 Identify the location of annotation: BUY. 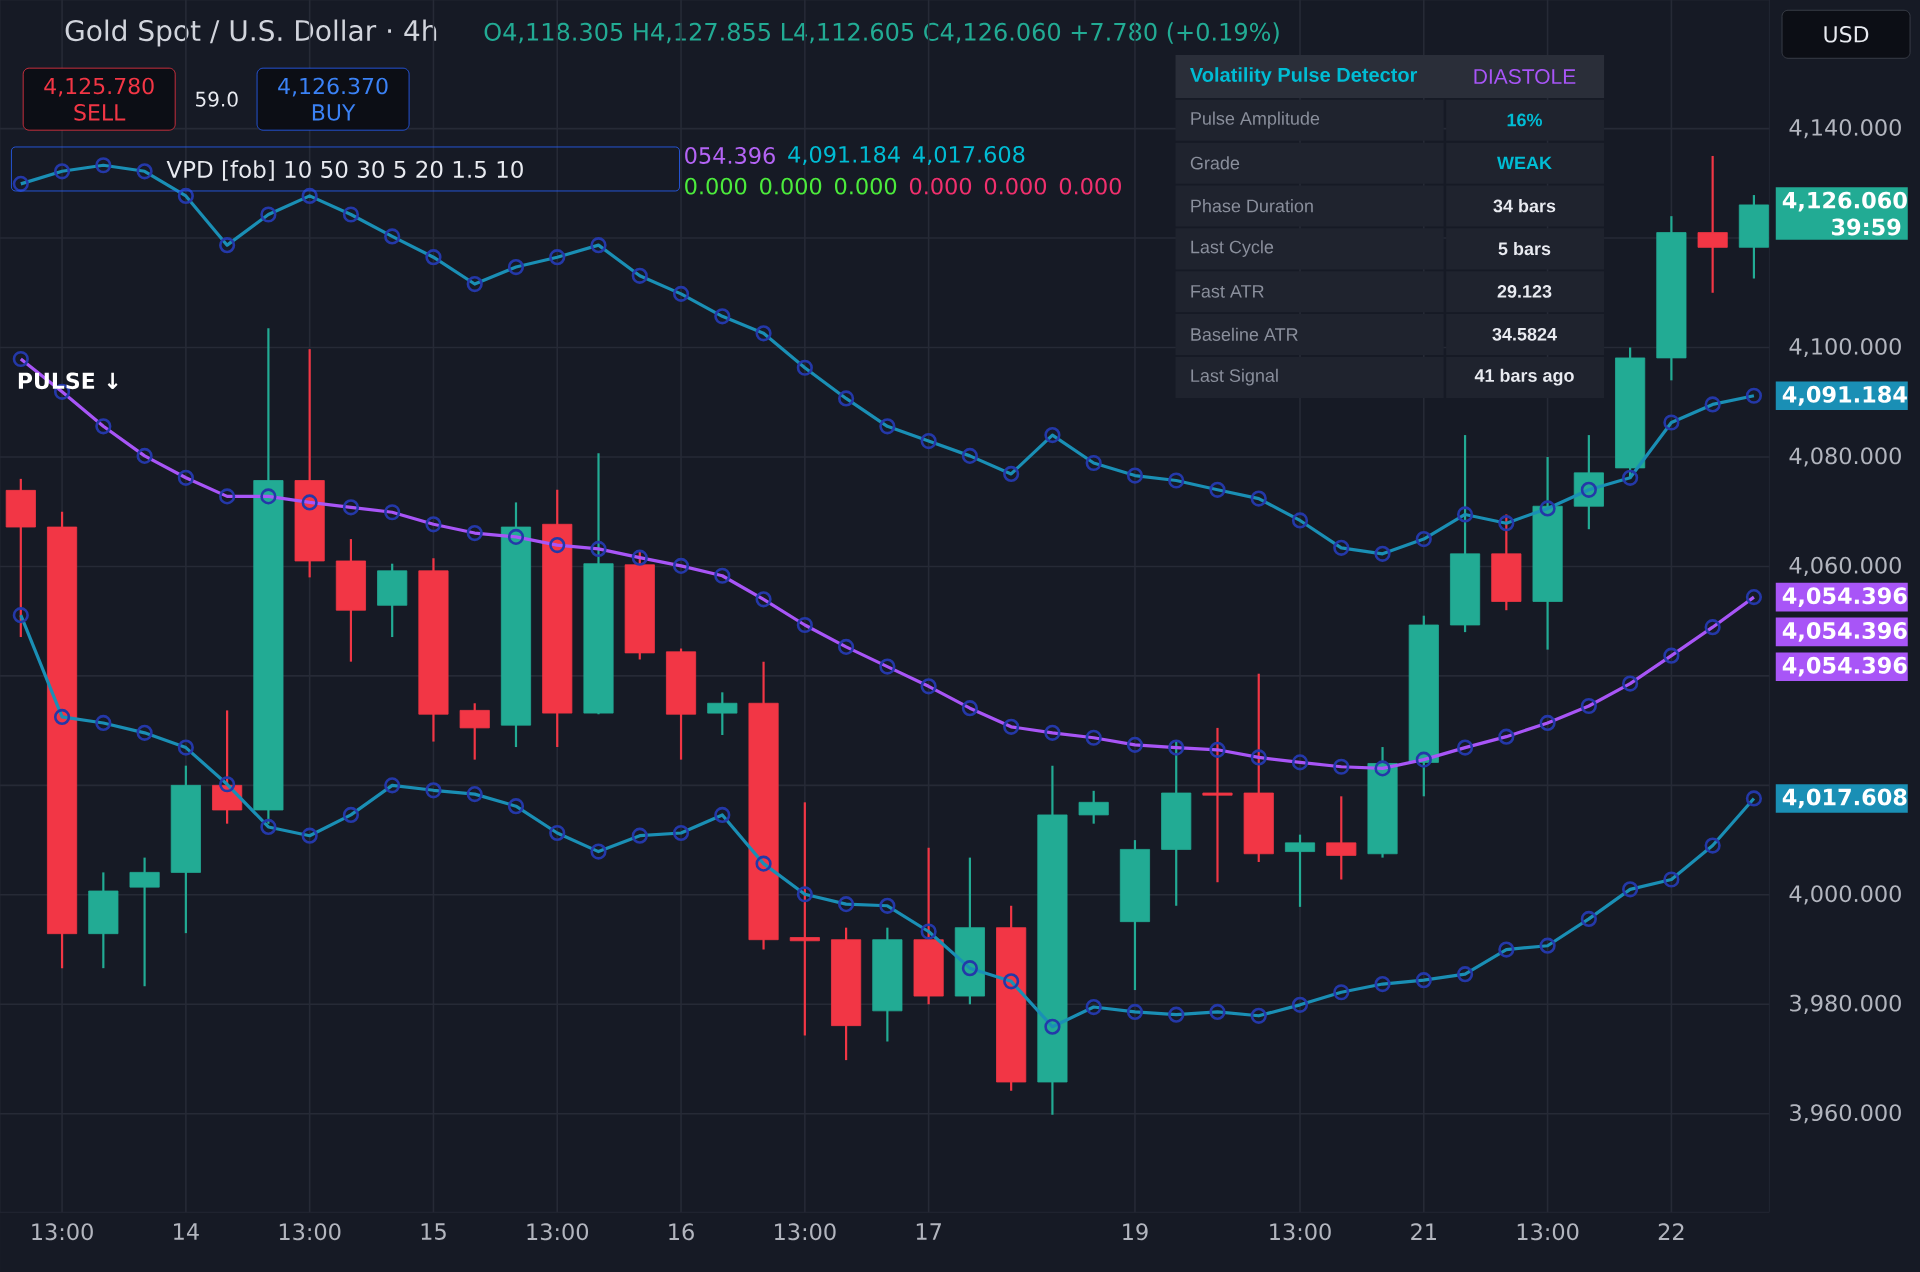
(334, 112).